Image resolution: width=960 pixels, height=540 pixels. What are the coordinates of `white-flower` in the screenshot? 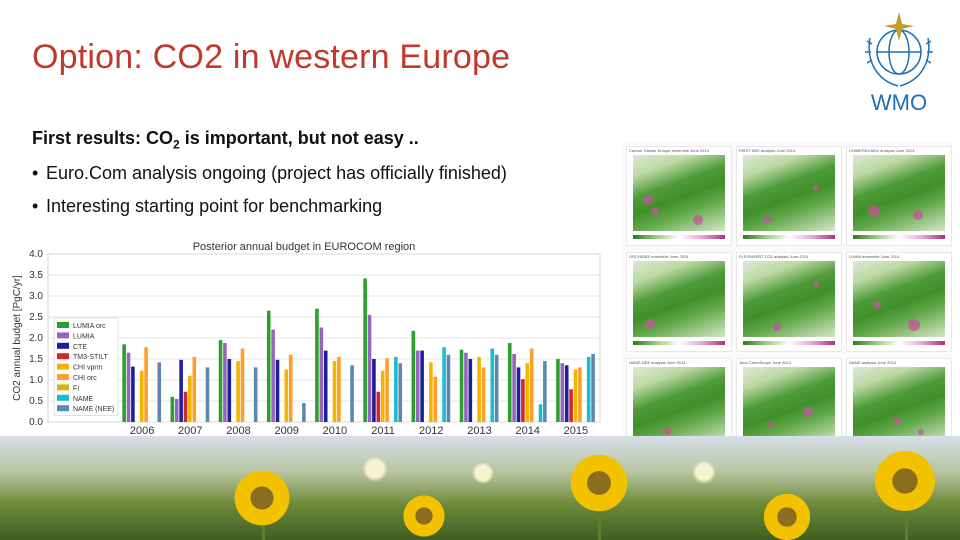 It's located at (483, 473).